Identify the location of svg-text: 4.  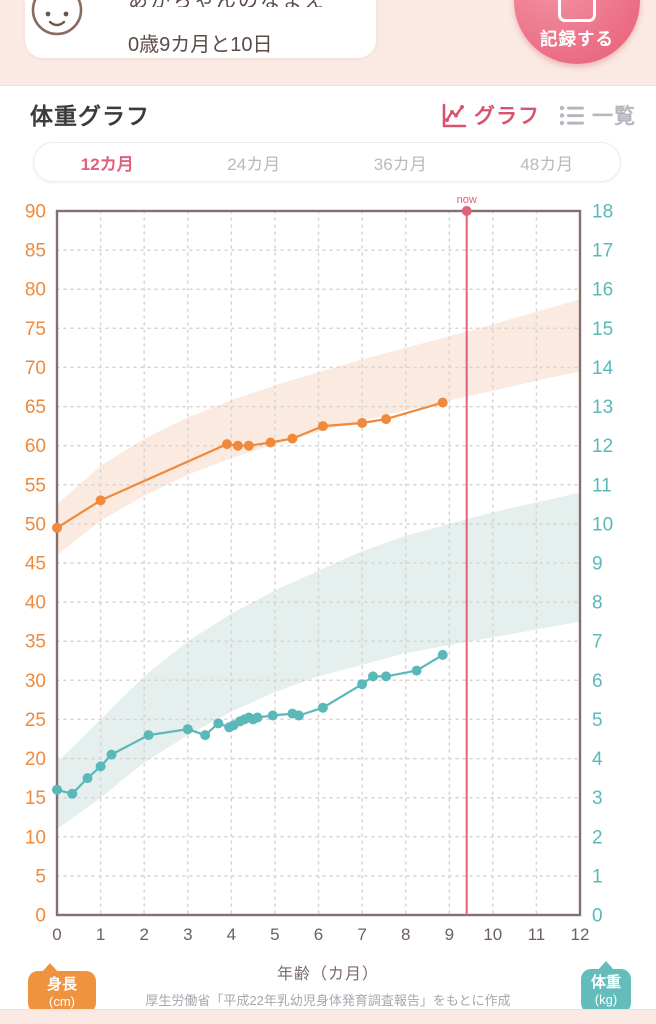
(597, 759).